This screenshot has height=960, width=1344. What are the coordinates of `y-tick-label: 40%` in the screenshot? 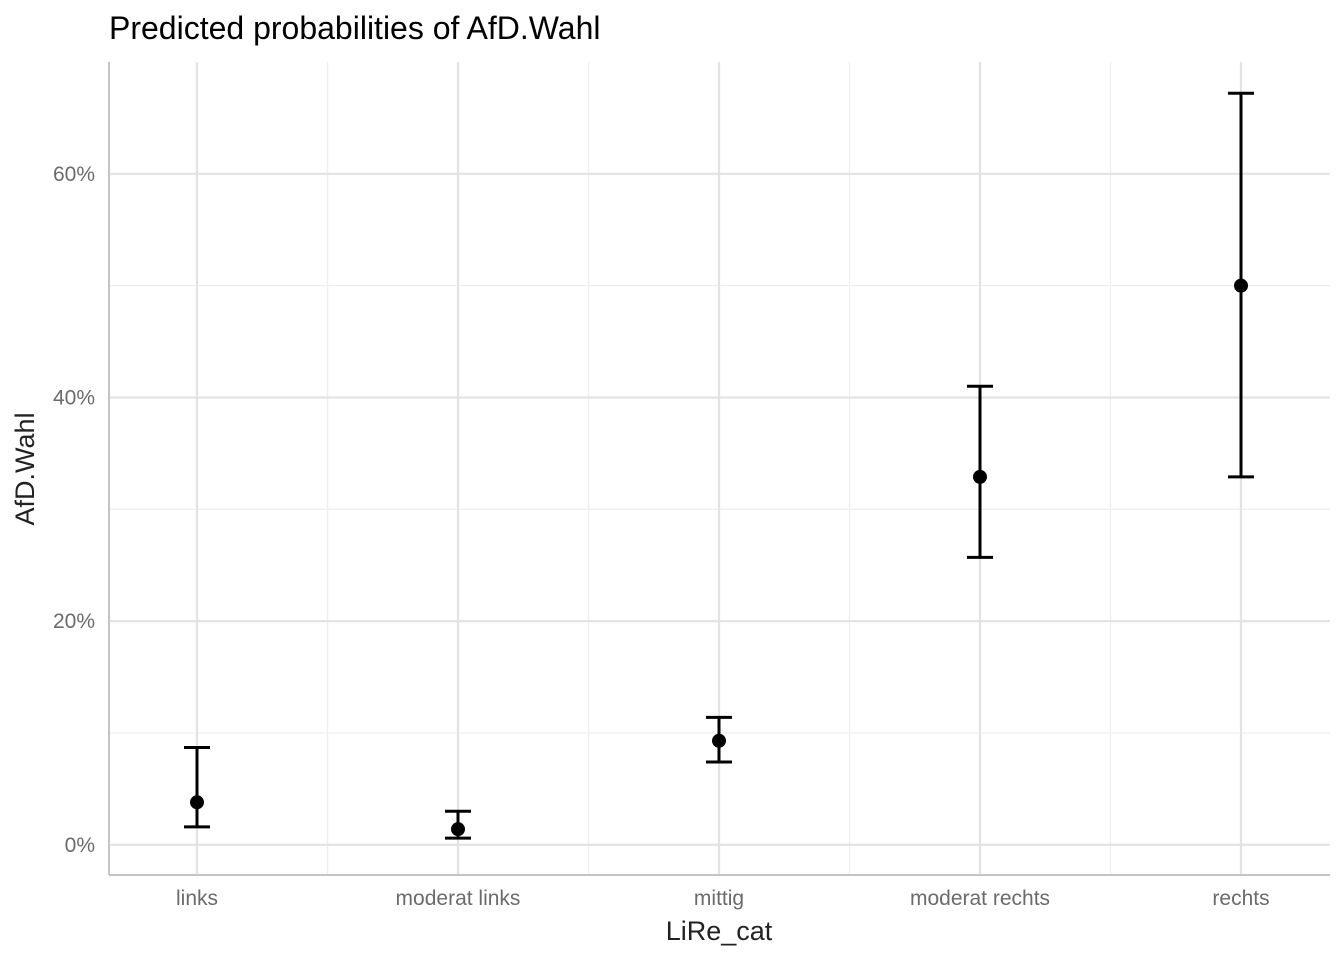 It's located at (74, 397).